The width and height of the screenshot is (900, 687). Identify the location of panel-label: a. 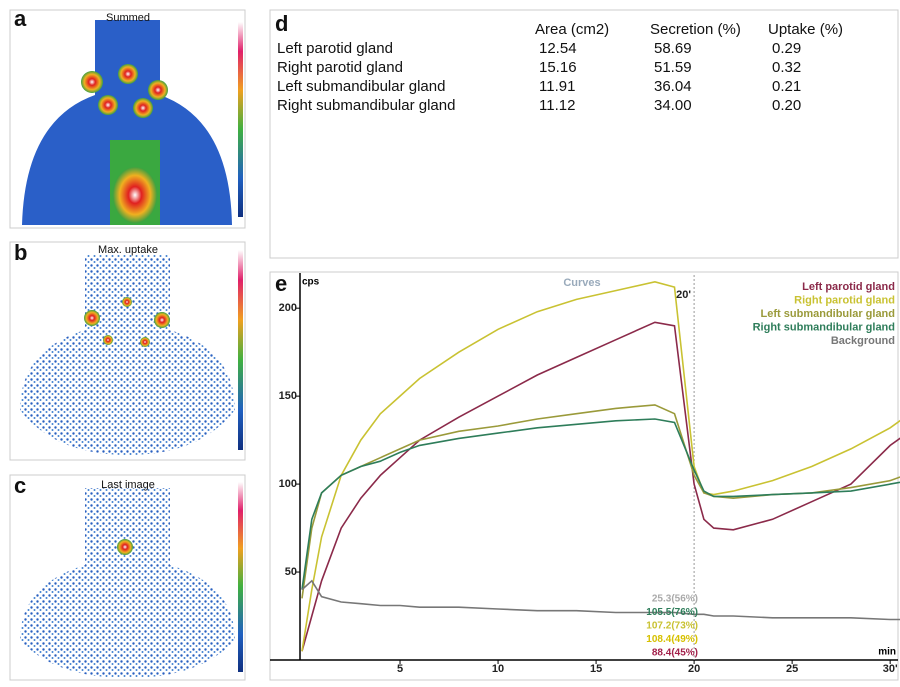
(20, 18).